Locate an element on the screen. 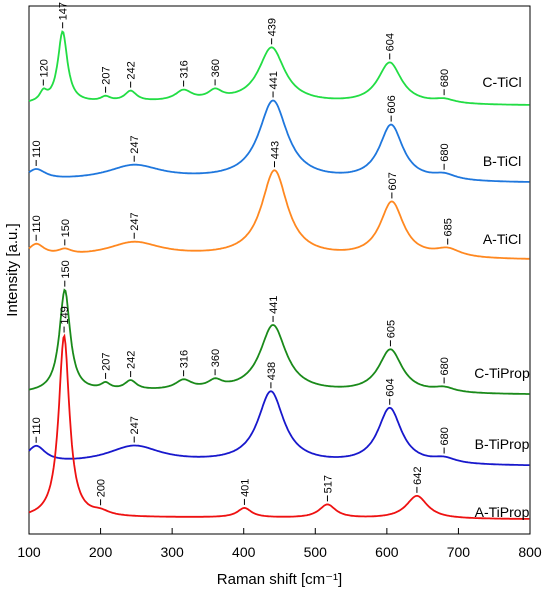 Image resolution: width=550 pixels, height=601 pixels. x-tick-label: 100 is located at coordinates (29, 552).